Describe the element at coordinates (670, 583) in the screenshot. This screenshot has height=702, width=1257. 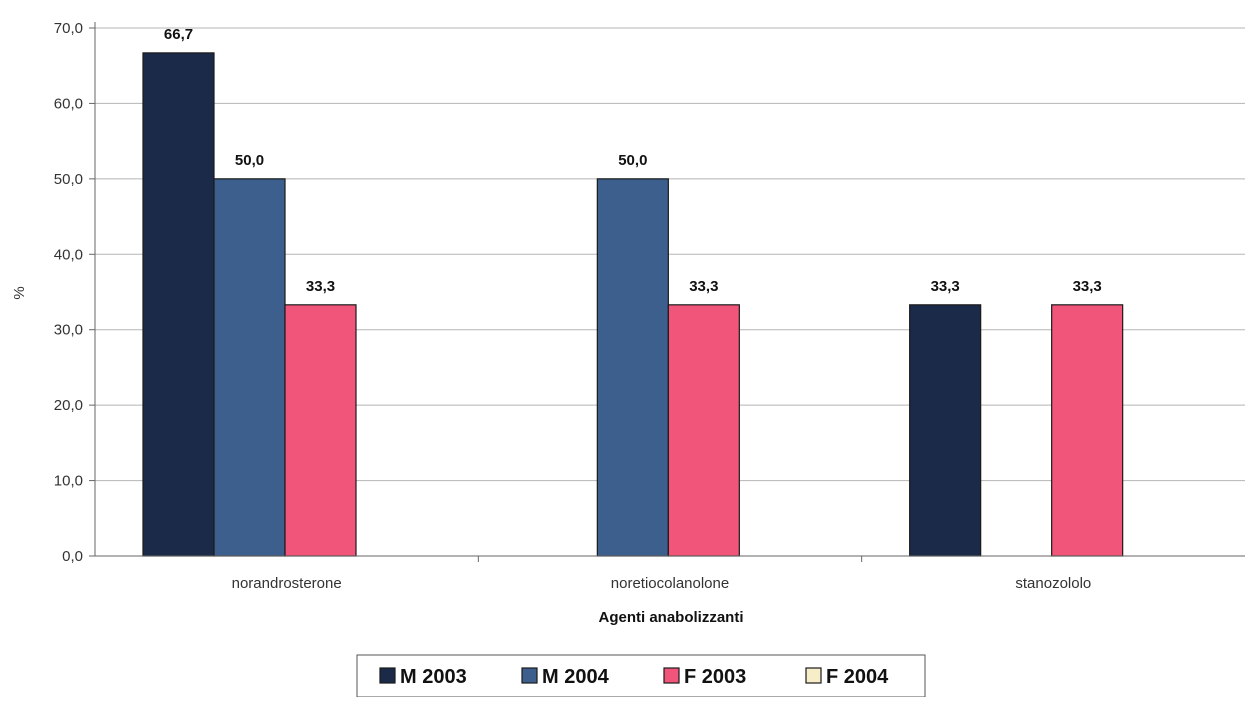
I see `x-tick-label: noretiocolanolone` at that location.